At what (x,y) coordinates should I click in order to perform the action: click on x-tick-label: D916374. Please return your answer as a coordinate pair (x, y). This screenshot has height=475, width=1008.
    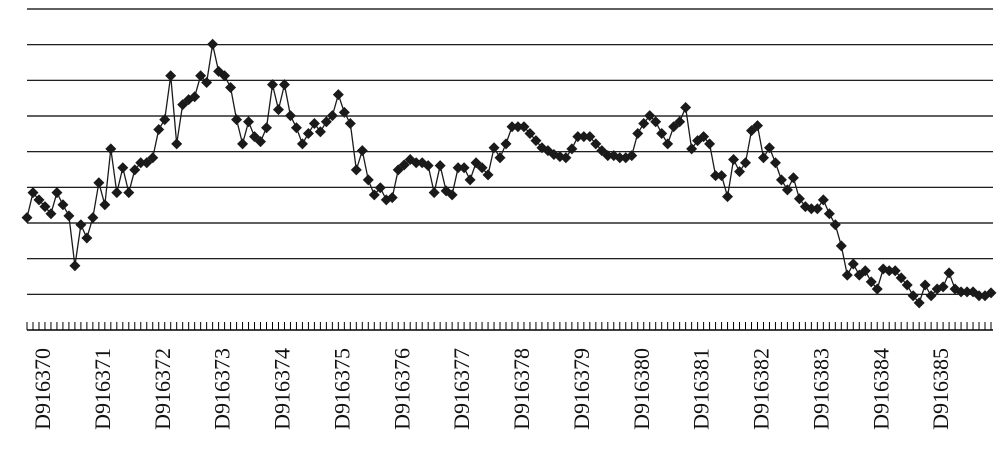
    Looking at the image, I should click on (282, 389).